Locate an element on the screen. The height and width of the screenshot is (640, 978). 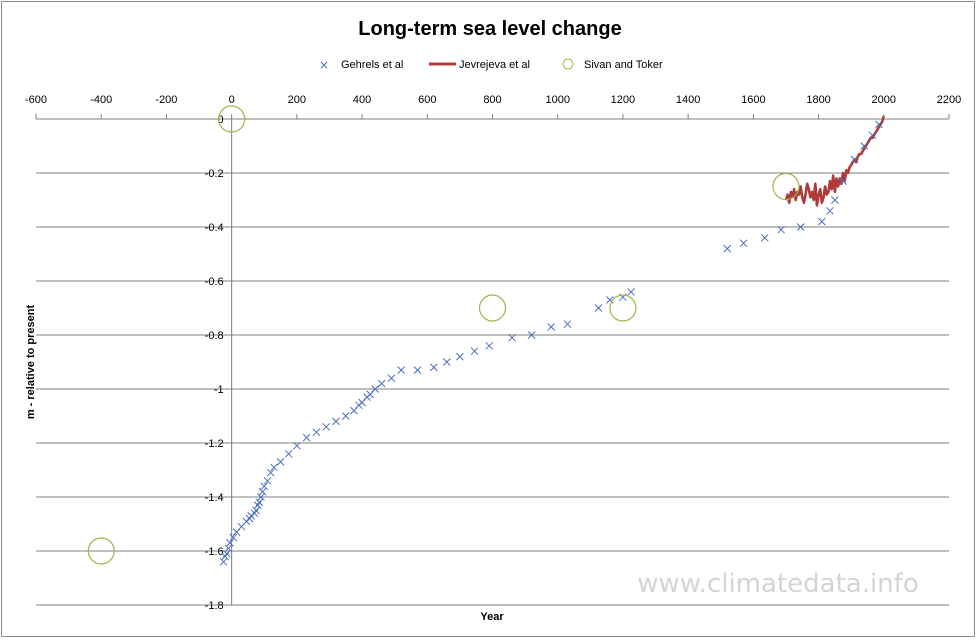
x-tick-label: -200 is located at coordinates (166, 100).